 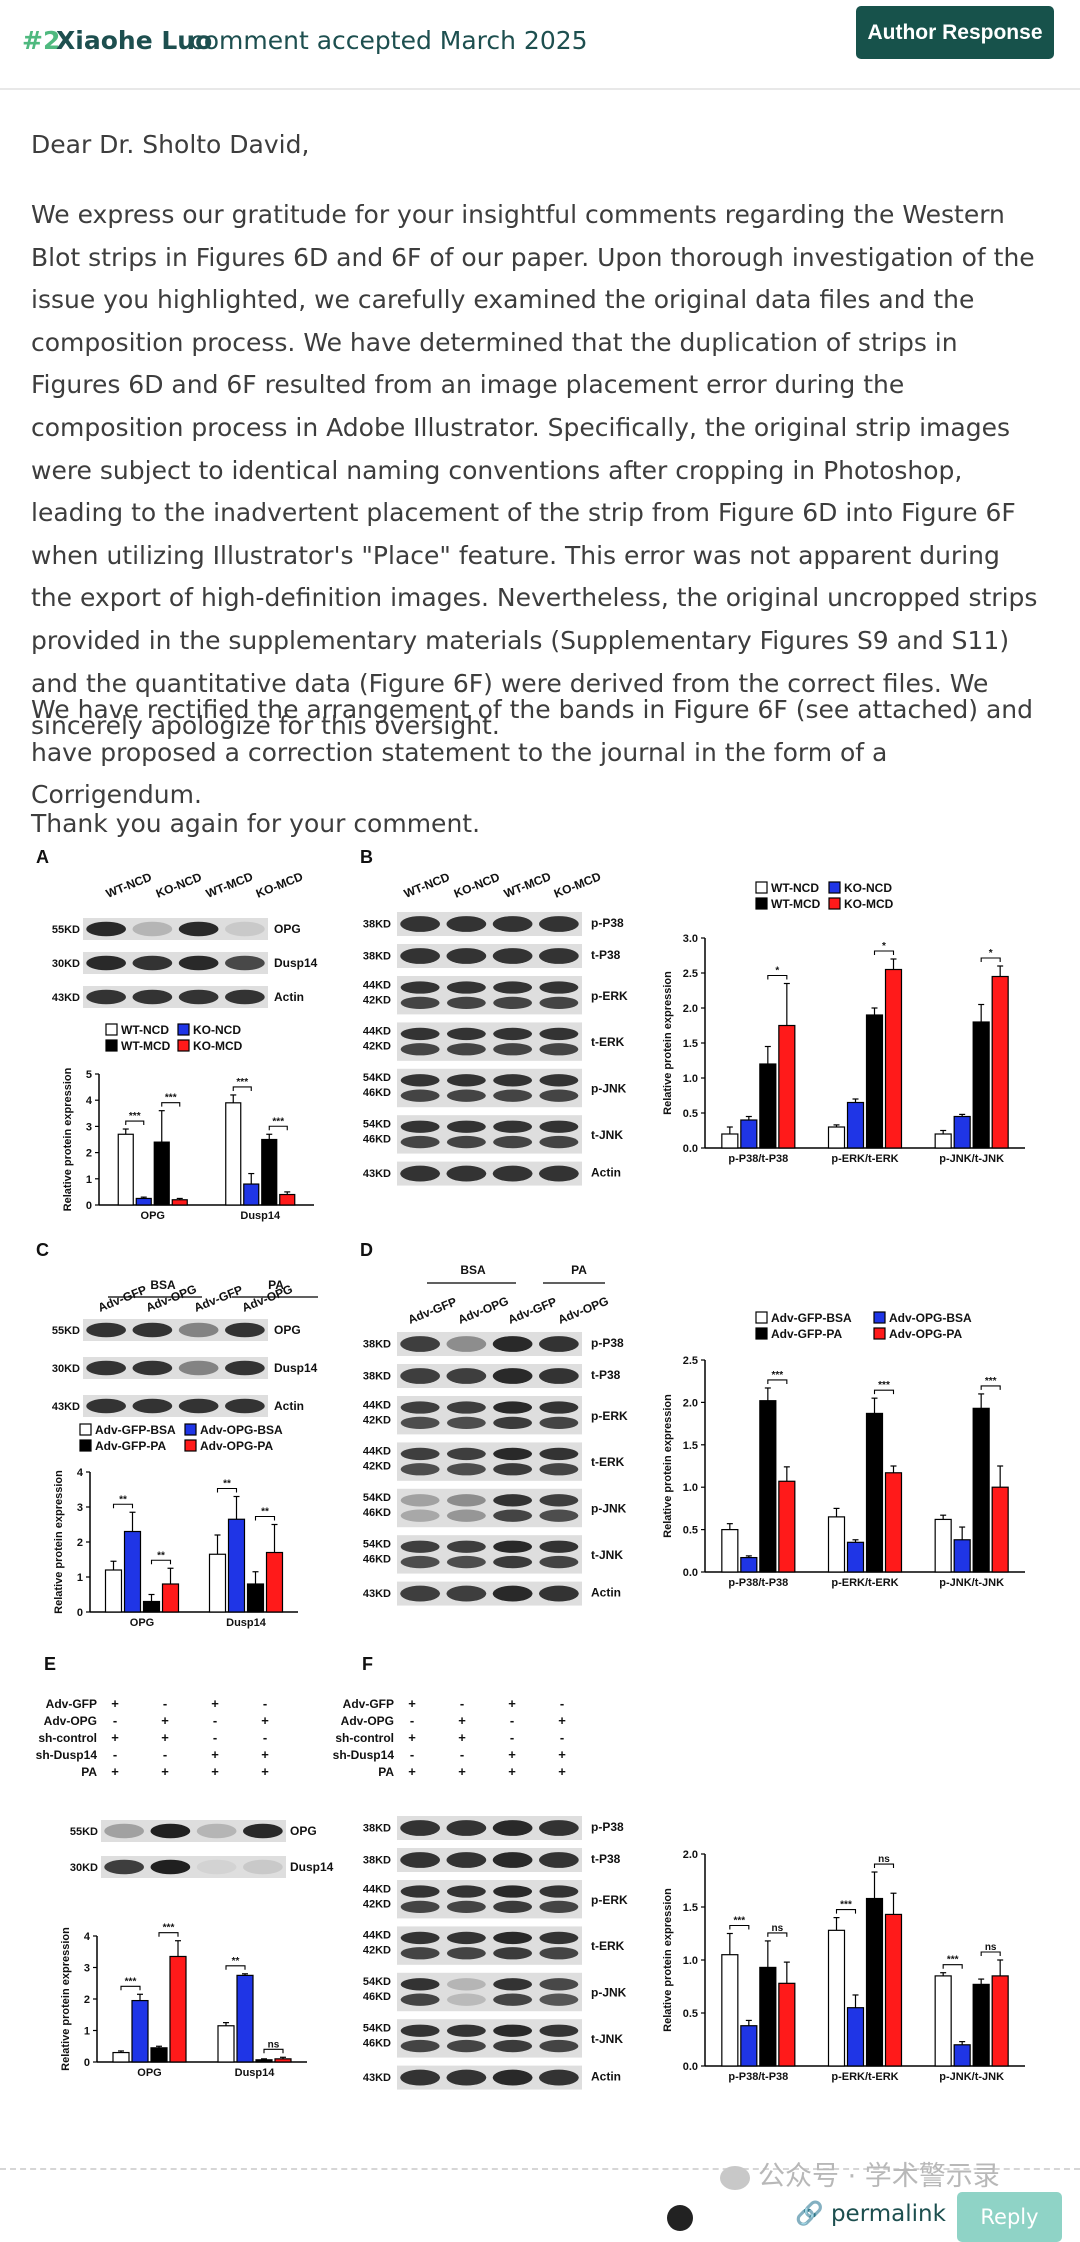 I want to click on legend-label: Adv-OPG-BSA, so click(x=241, y=1430).